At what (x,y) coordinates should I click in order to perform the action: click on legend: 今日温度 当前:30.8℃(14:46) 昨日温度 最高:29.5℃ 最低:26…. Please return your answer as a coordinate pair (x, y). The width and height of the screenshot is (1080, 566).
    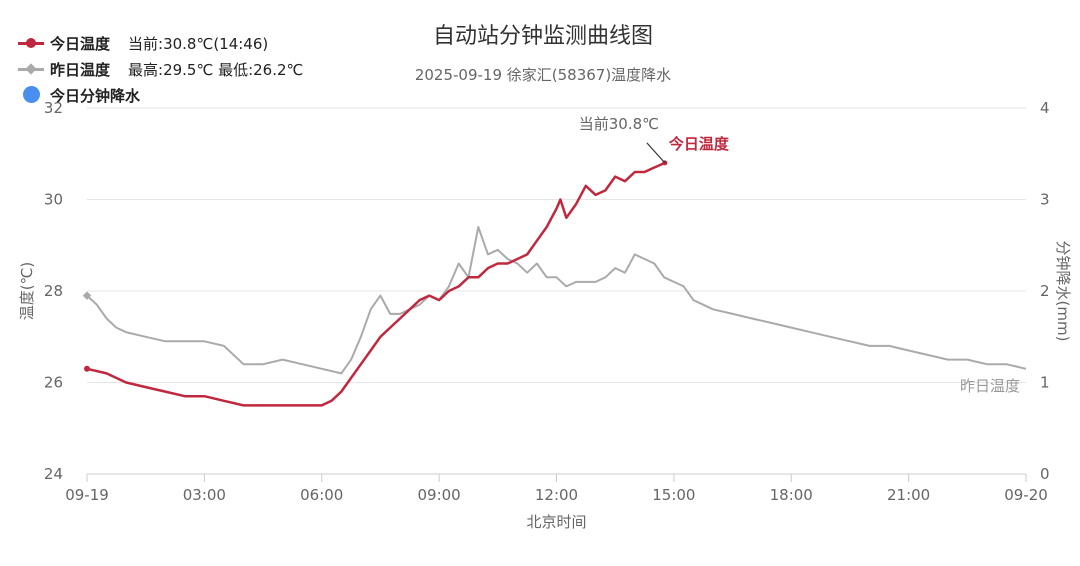
    Looking at the image, I should click on (160, 69).